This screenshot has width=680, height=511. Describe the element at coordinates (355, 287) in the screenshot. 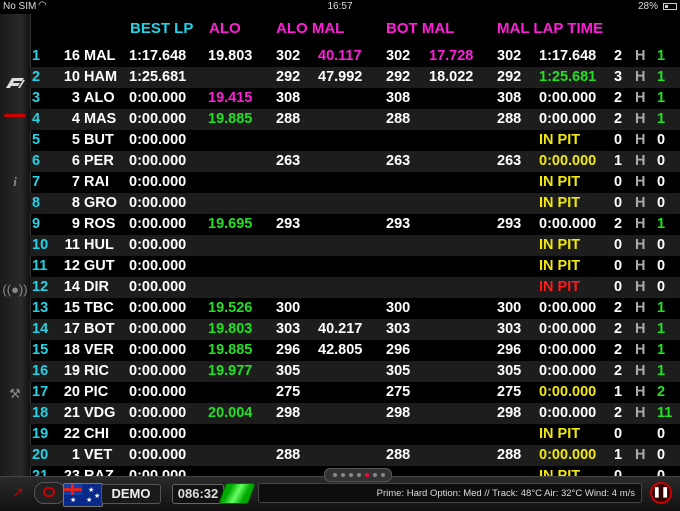

I see `table-row: 12 14 DIR 0:00.000 IN PIT 0 H 0` at that location.